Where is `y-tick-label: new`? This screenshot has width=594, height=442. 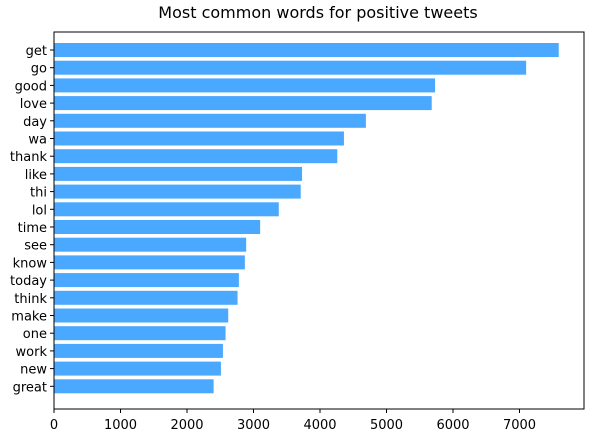 y-tick-label: new is located at coordinates (33, 370).